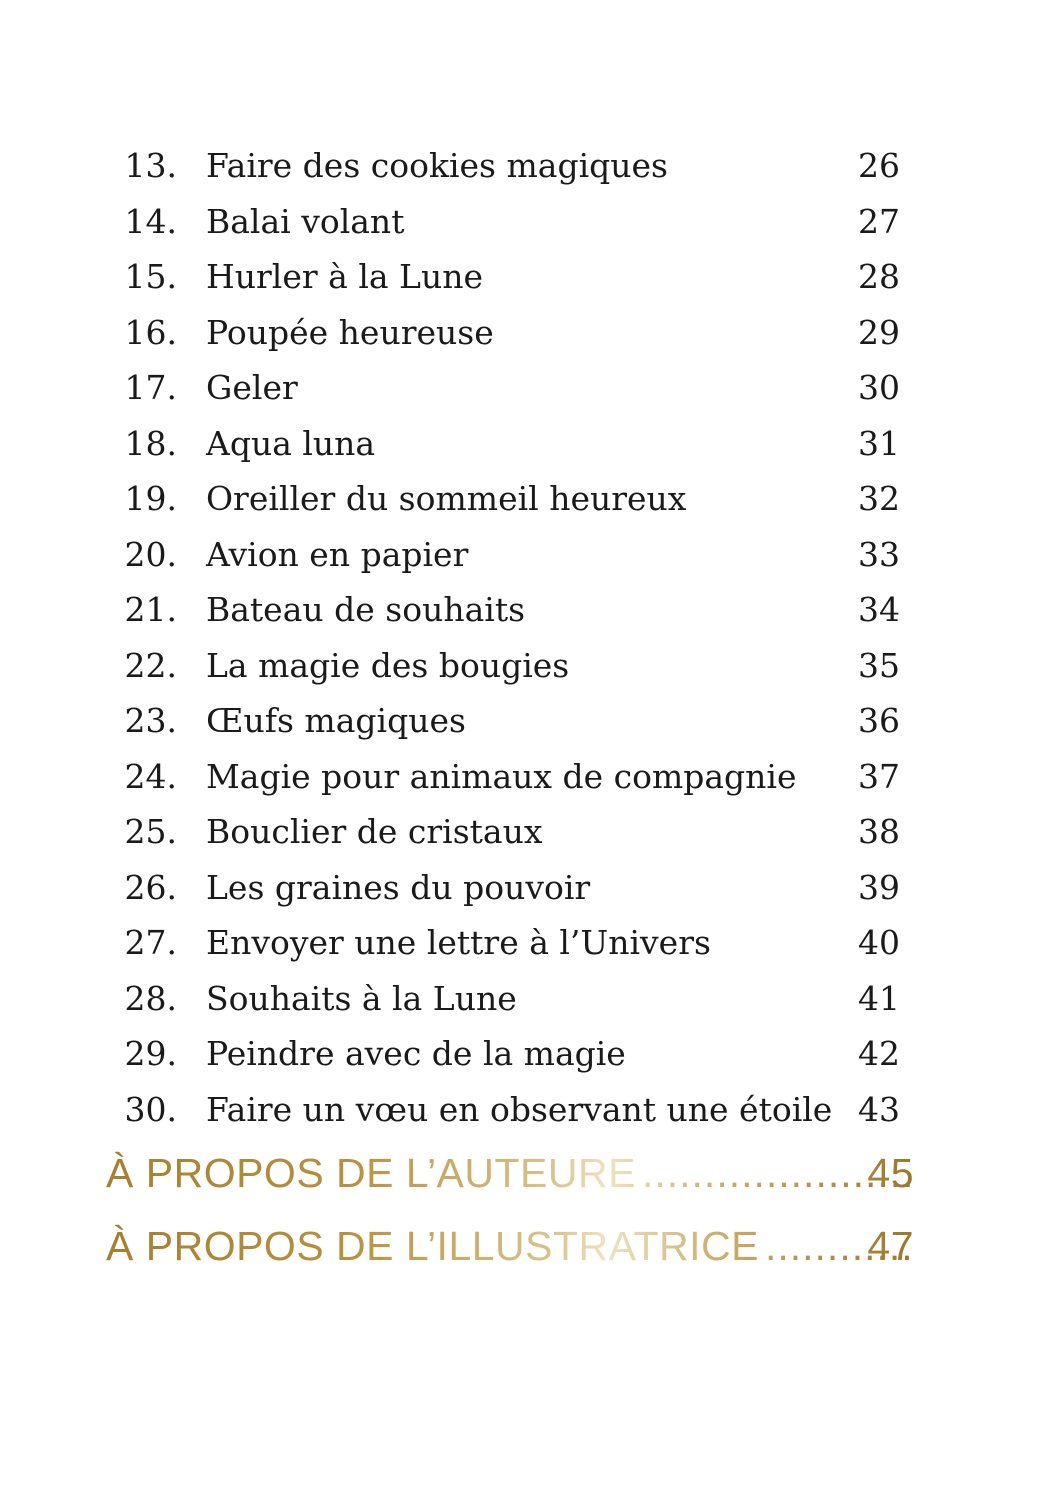  Describe the element at coordinates (890, 1173) in the screenshot. I see `section-page: 45` at that location.